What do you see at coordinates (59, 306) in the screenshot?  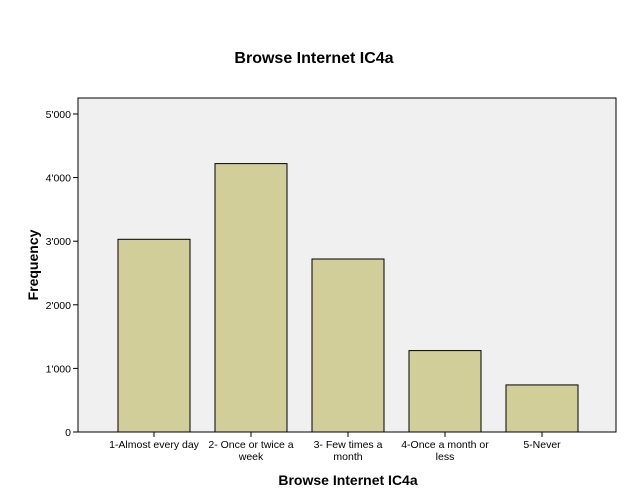 I see `y-tick-label: 2'000` at bounding box center [59, 306].